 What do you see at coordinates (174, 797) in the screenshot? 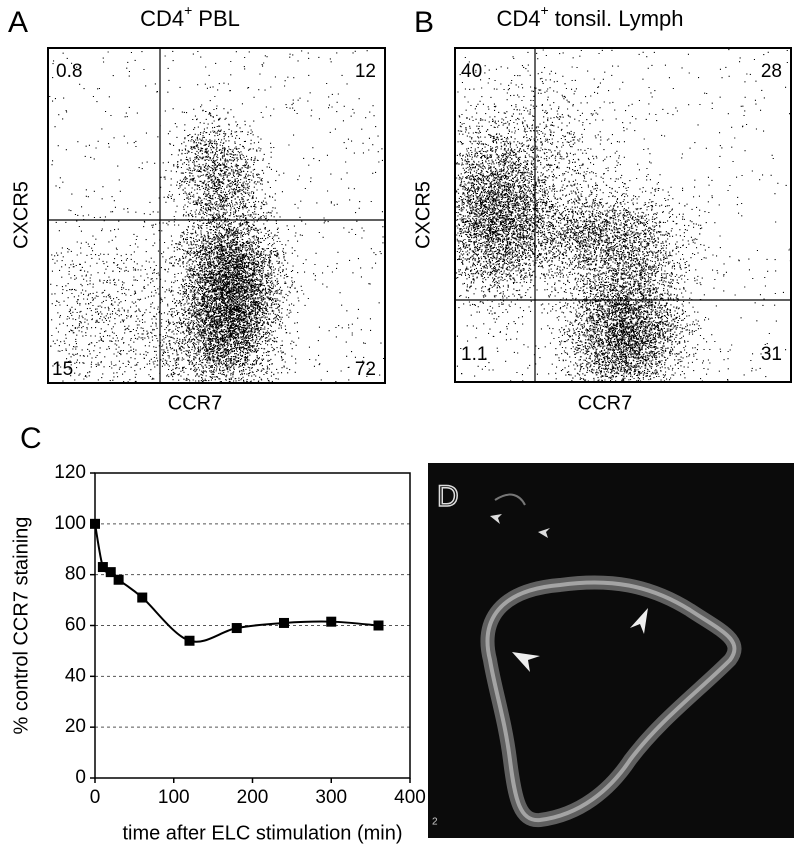
I see `x-tick-label: 100` at bounding box center [174, 797].